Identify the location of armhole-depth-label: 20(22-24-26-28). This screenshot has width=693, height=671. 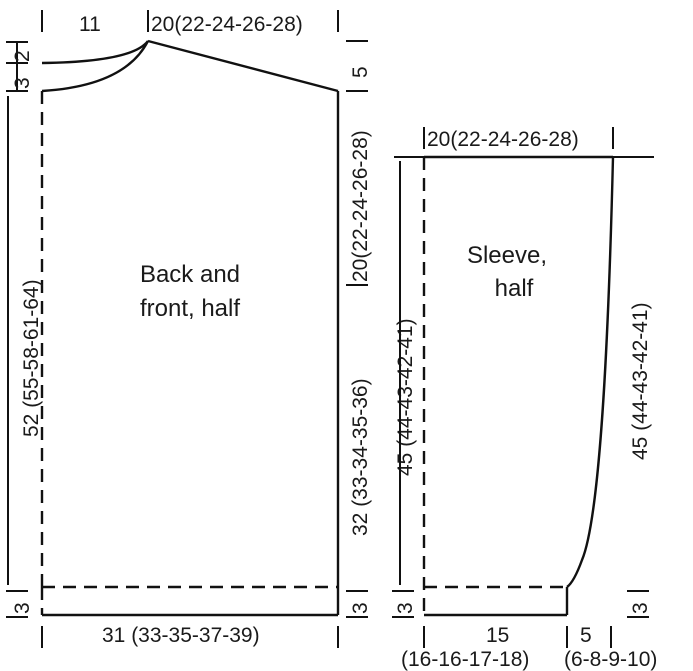
(360, 206).